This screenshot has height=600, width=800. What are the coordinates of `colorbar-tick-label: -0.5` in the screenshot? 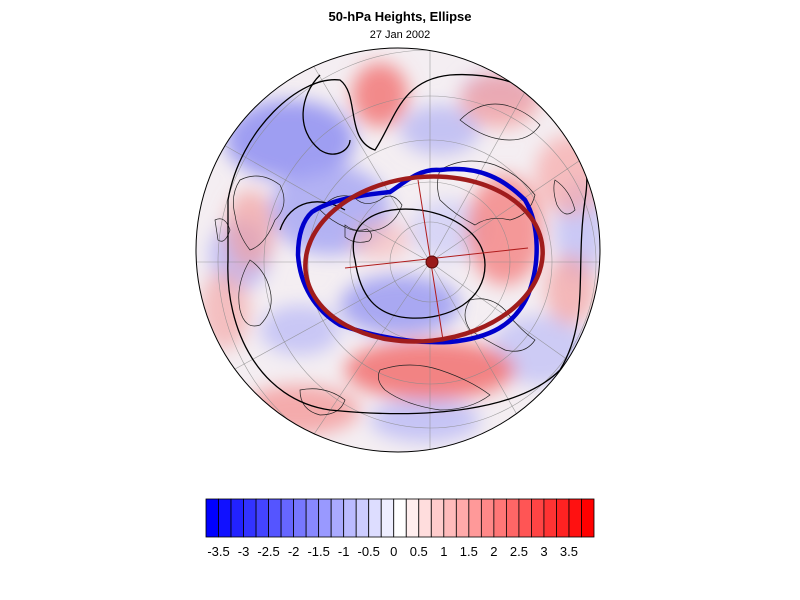 It's located at (369, 551).